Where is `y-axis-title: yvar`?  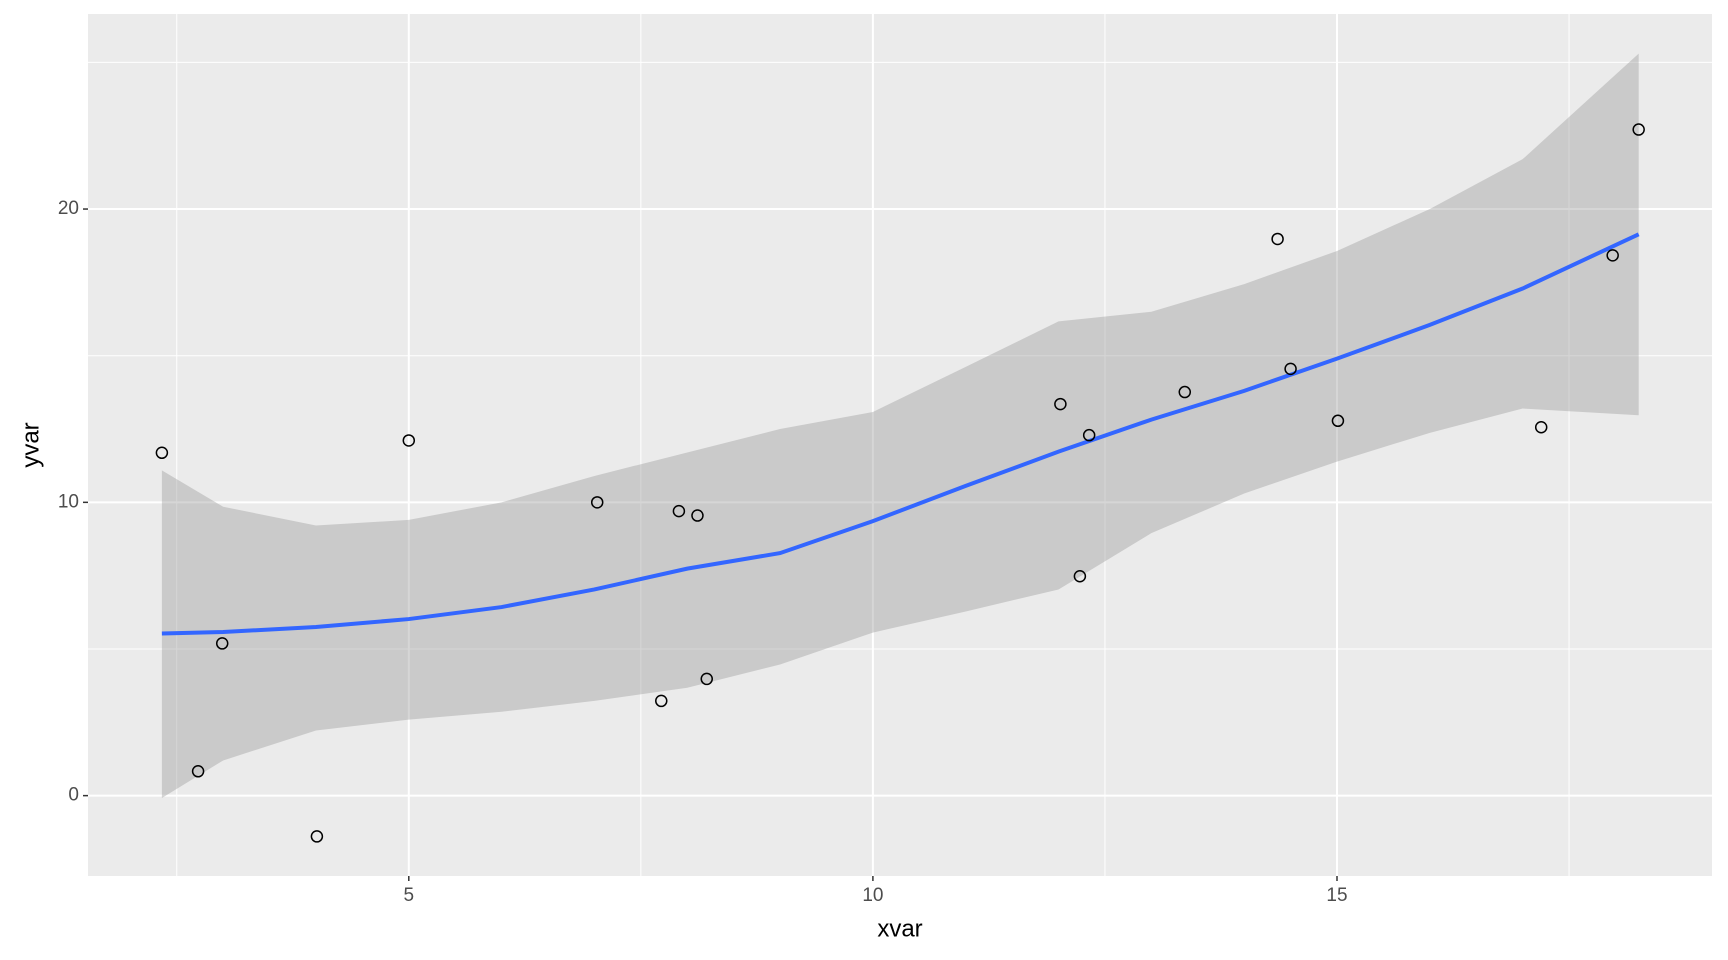 y-axis-title: yvar is located at coordinates (30, 444).